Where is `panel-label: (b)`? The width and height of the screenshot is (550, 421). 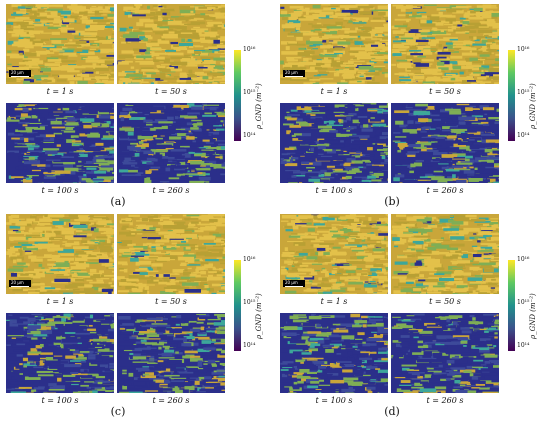
panel-label: (b) is located at coordinates (392, 201).